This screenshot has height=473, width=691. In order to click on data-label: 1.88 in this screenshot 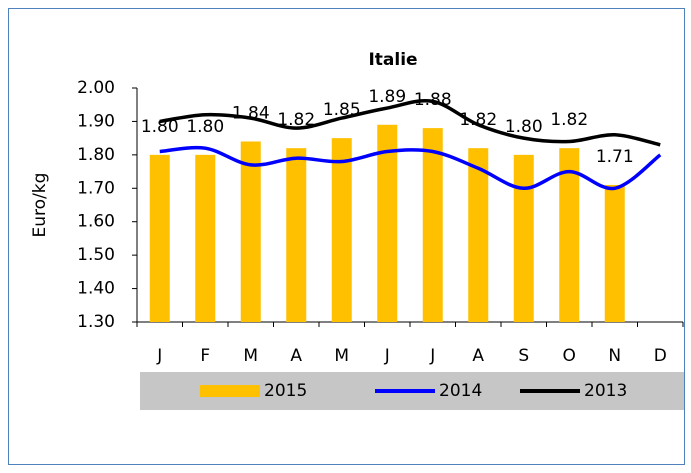, I will do `click(433, 100)`.